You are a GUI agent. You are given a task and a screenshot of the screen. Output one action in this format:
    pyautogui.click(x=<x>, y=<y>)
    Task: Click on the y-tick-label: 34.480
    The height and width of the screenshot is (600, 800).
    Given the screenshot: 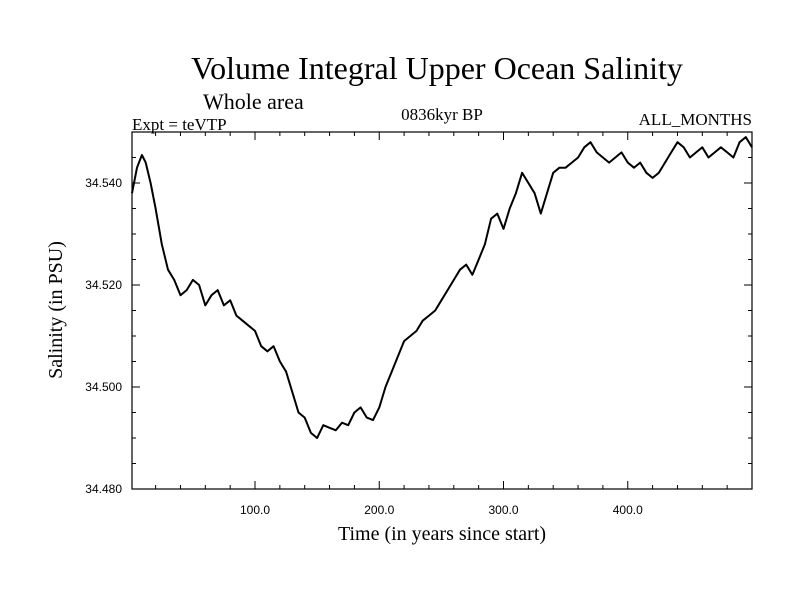 What is the action you would take?
    pyautogui.click(x=103, y=489)
    